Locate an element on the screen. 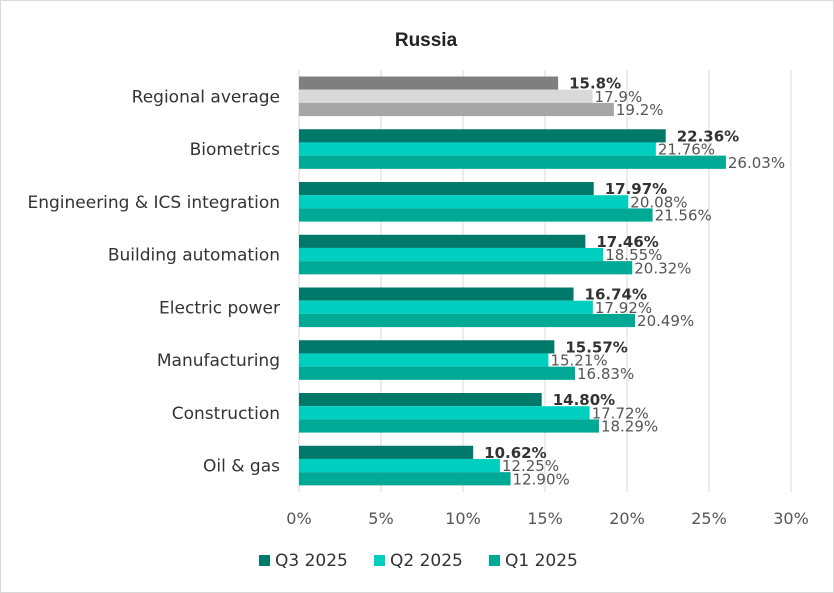  value-label-6-2: 18.29% is located at coordinates (629, 427).